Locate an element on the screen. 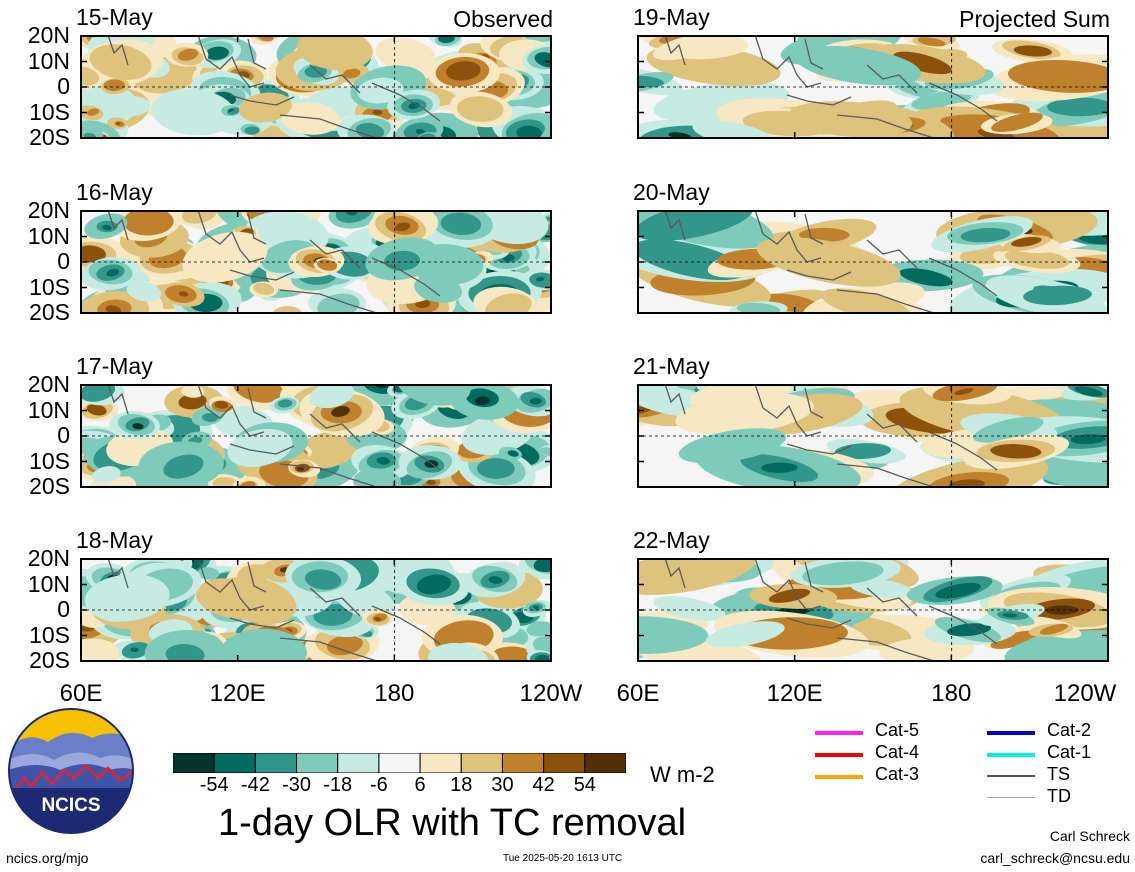 The image size is (1135, 872). colorbar-tick-label: 6 is located at coordinates (420, 785).